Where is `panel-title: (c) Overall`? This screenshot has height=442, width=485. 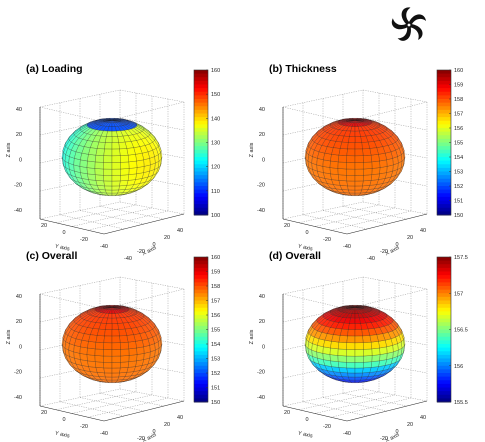 panel-title: (c) Overall is located at coordinates (51, 256).